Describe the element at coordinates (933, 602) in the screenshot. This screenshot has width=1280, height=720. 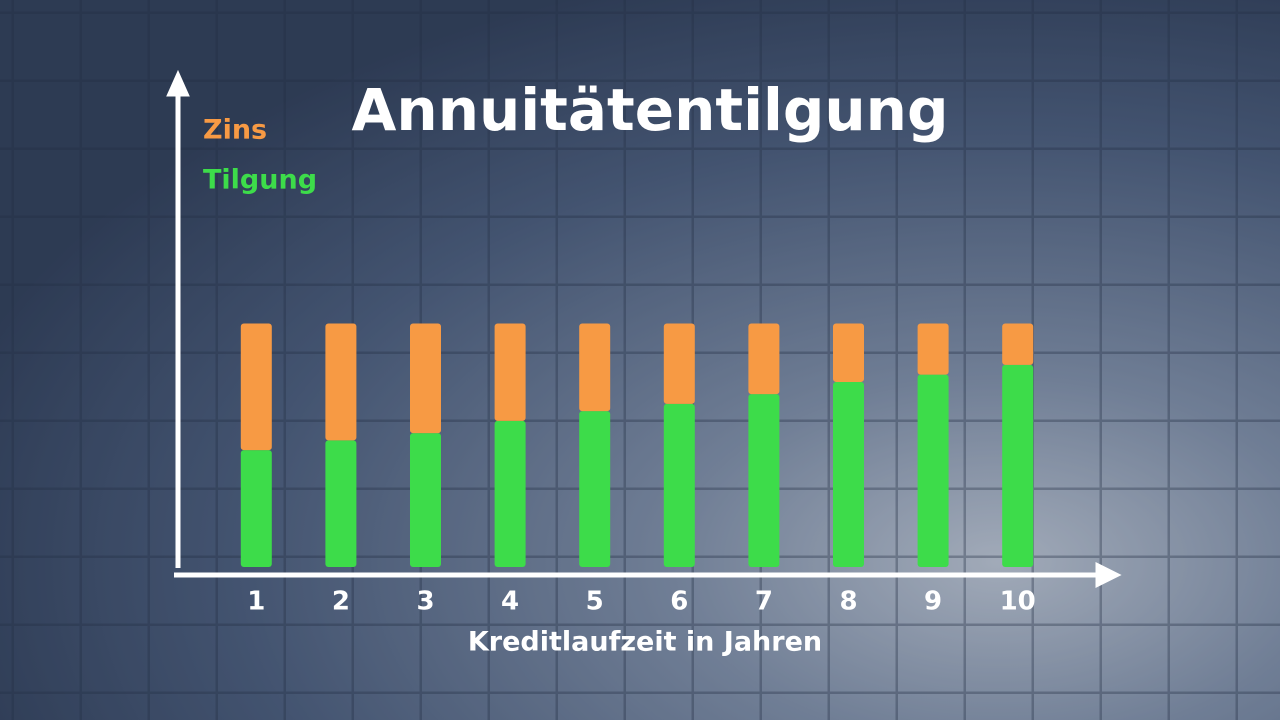
I see `x-tick-label: 9` at that location.